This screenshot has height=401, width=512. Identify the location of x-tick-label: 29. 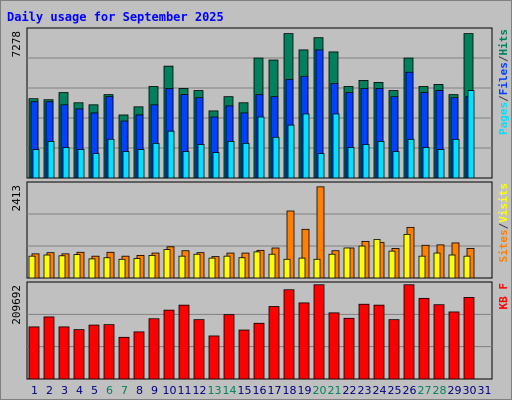
(455, 390).